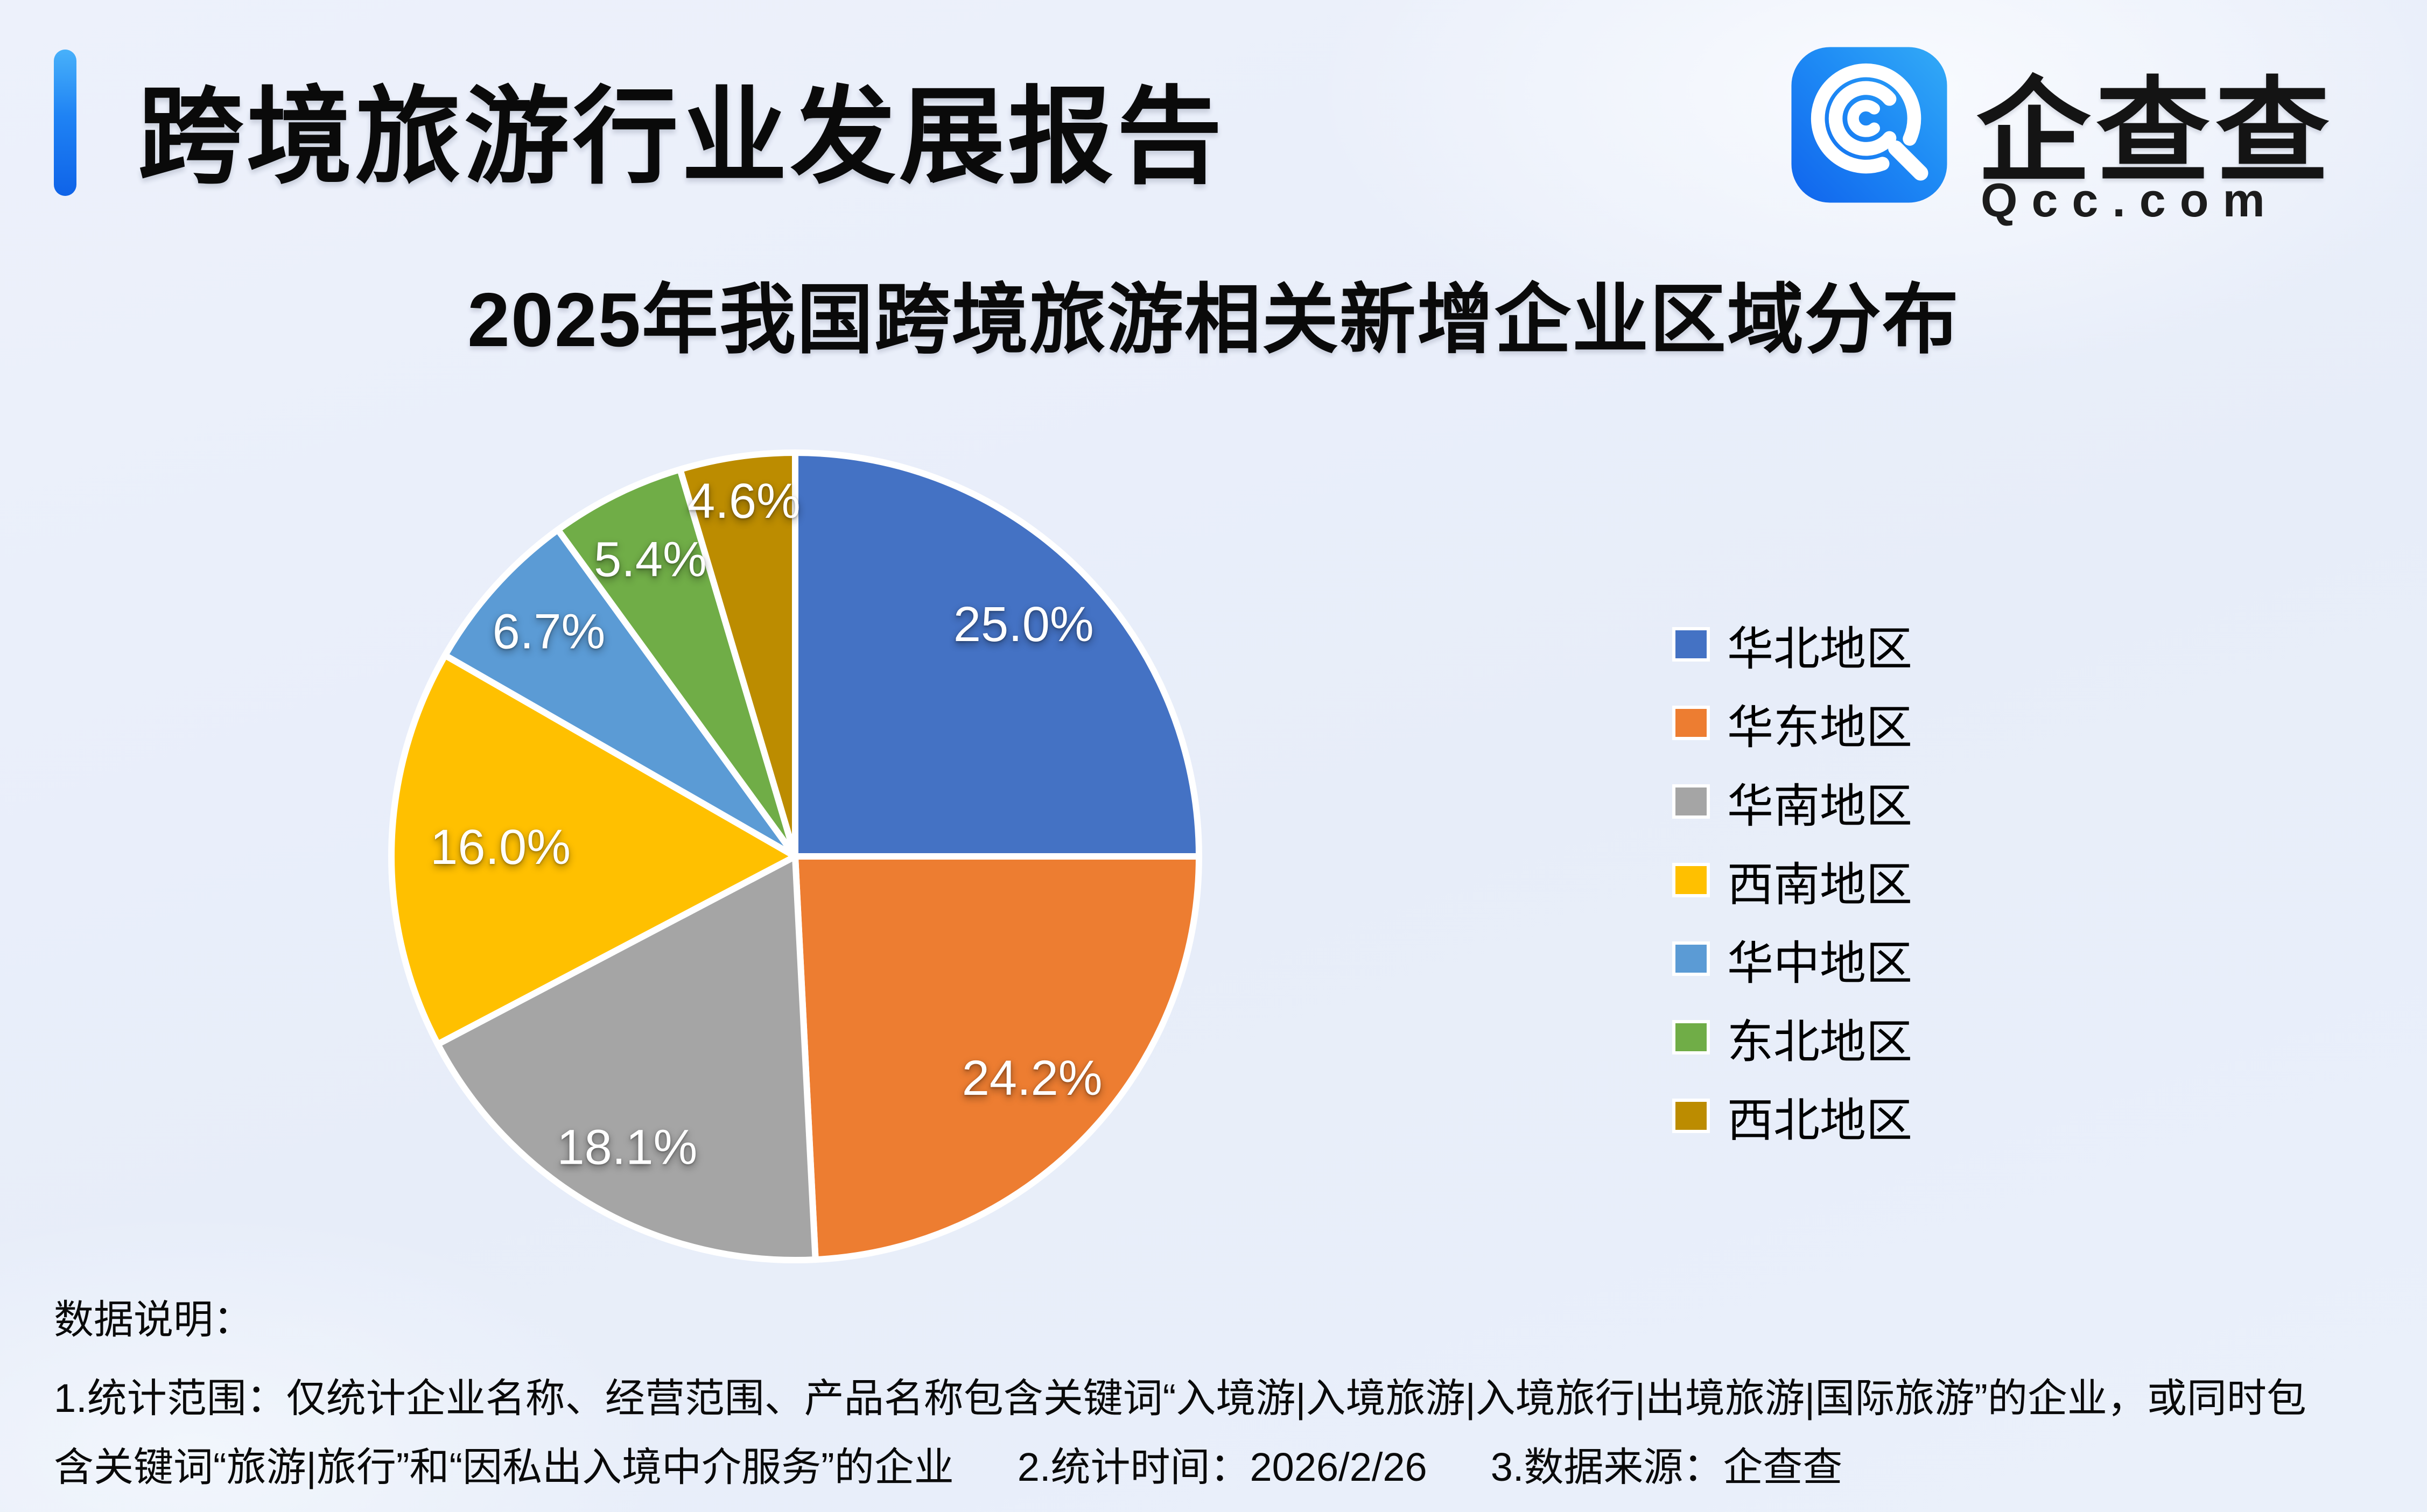  Describe the element at coordinates (1820, 806) in the screenshot. I see `legend-label: 华南地区` at that location.